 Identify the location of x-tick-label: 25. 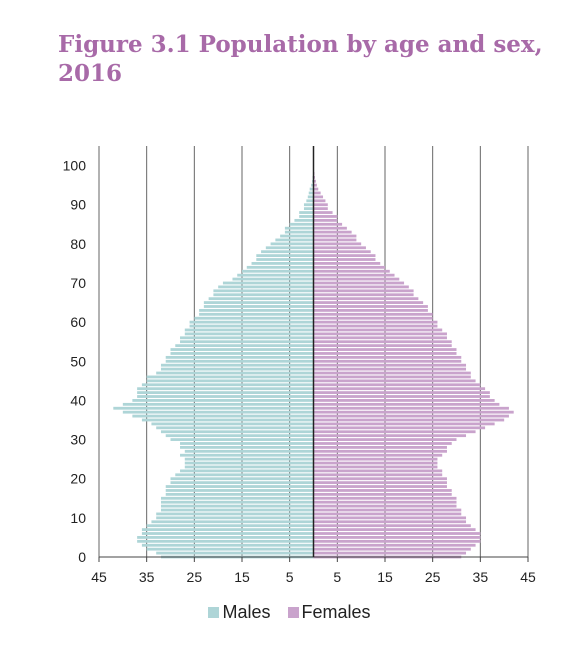
(195, 577).